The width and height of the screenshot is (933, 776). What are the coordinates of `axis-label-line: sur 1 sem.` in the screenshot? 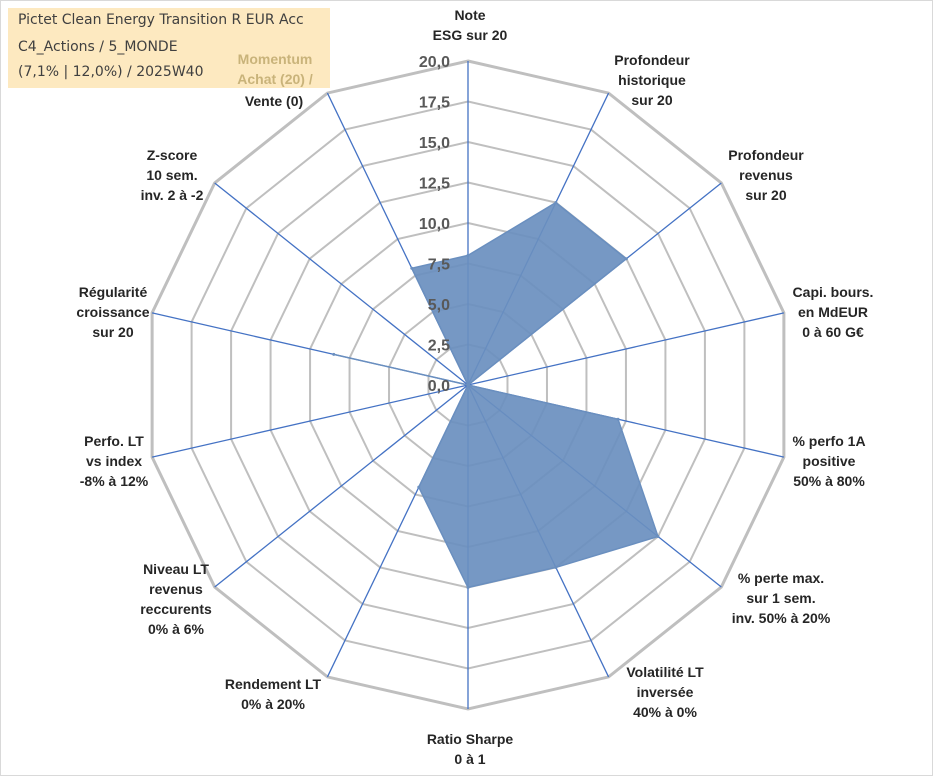 It's located at (780, 598).